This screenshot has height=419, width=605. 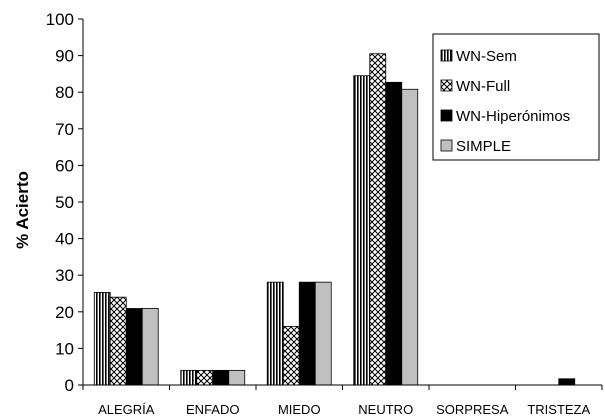 What do you see at coordinates (64, 165) in the screenshot?
I see `y-tick-label: 60` at bounding box center [64, 165].